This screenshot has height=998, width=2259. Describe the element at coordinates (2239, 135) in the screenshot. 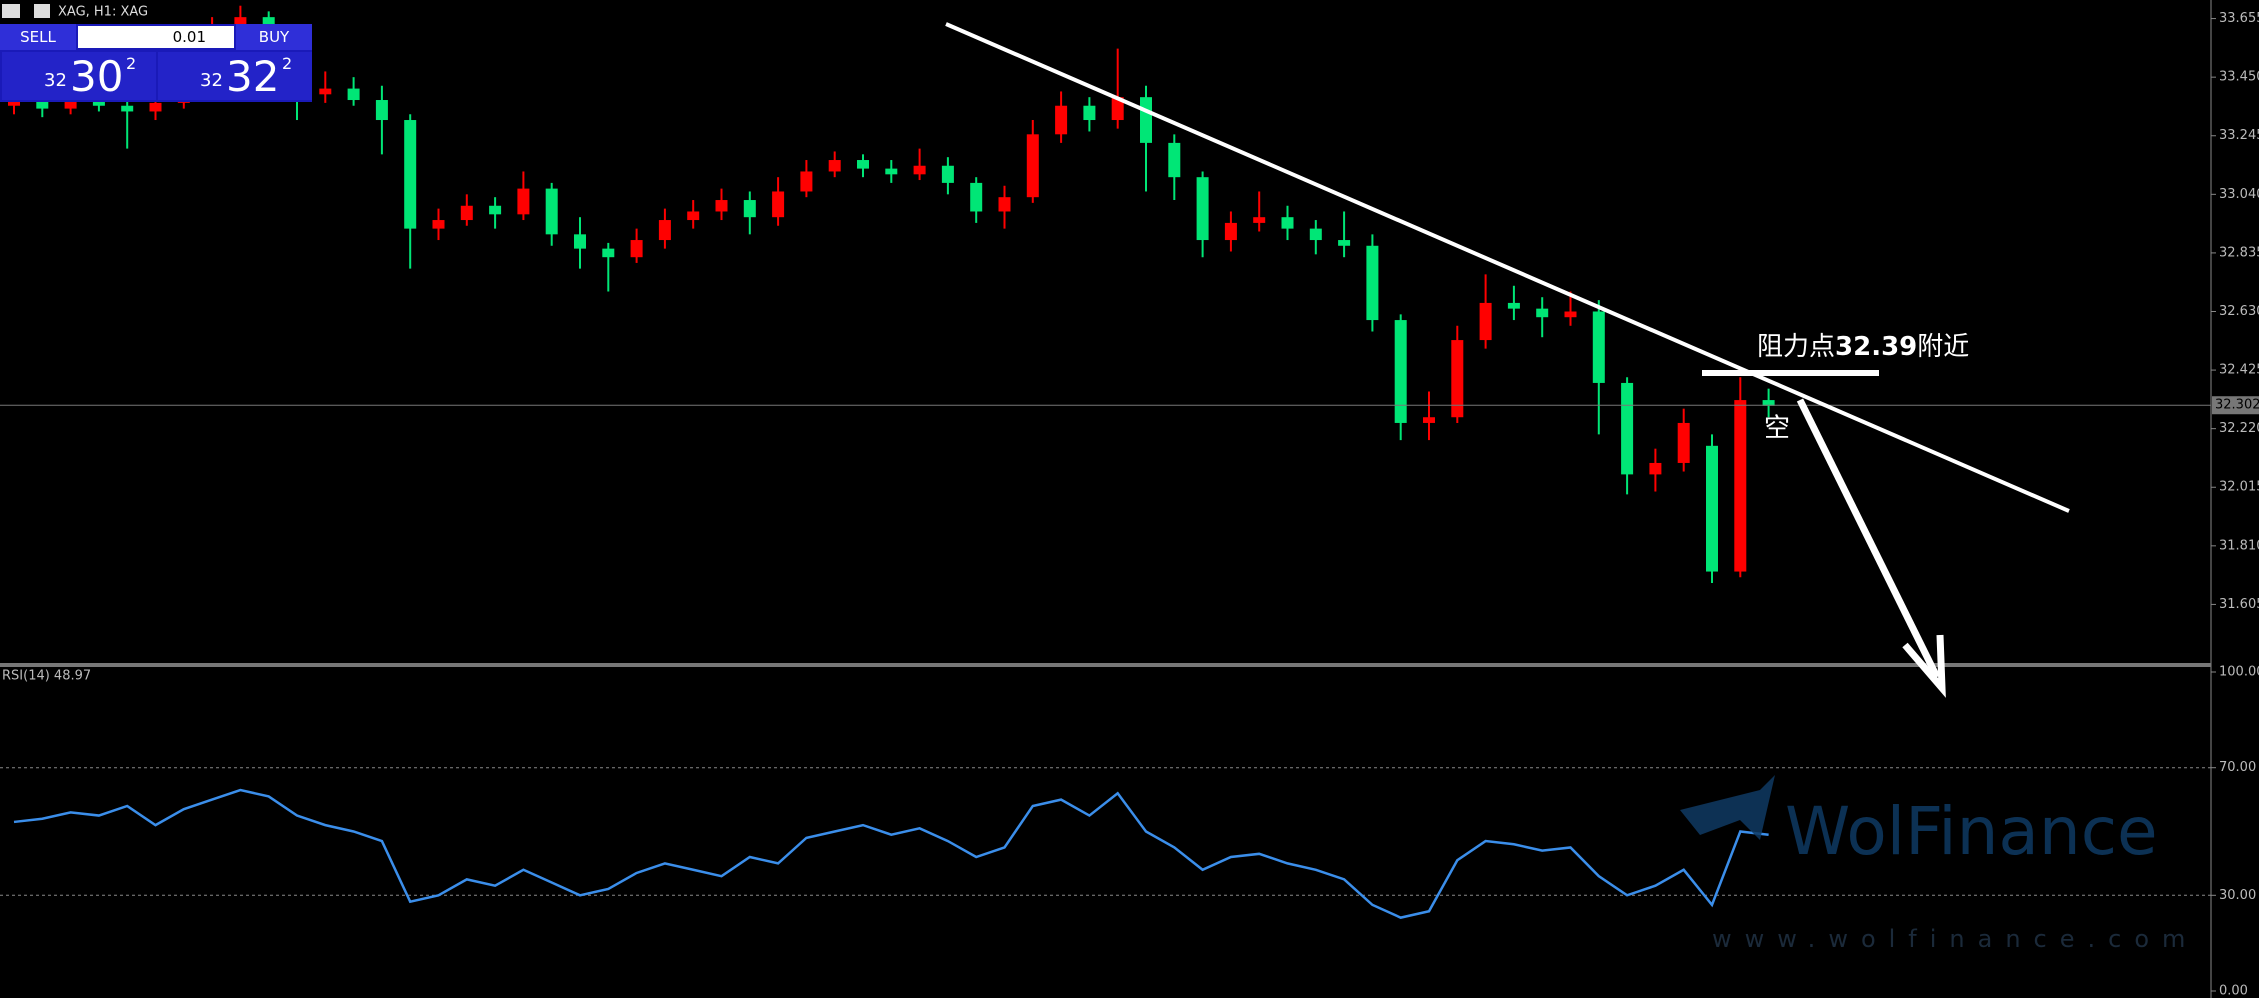

I see `y-tick-label: 33.245` at that location.